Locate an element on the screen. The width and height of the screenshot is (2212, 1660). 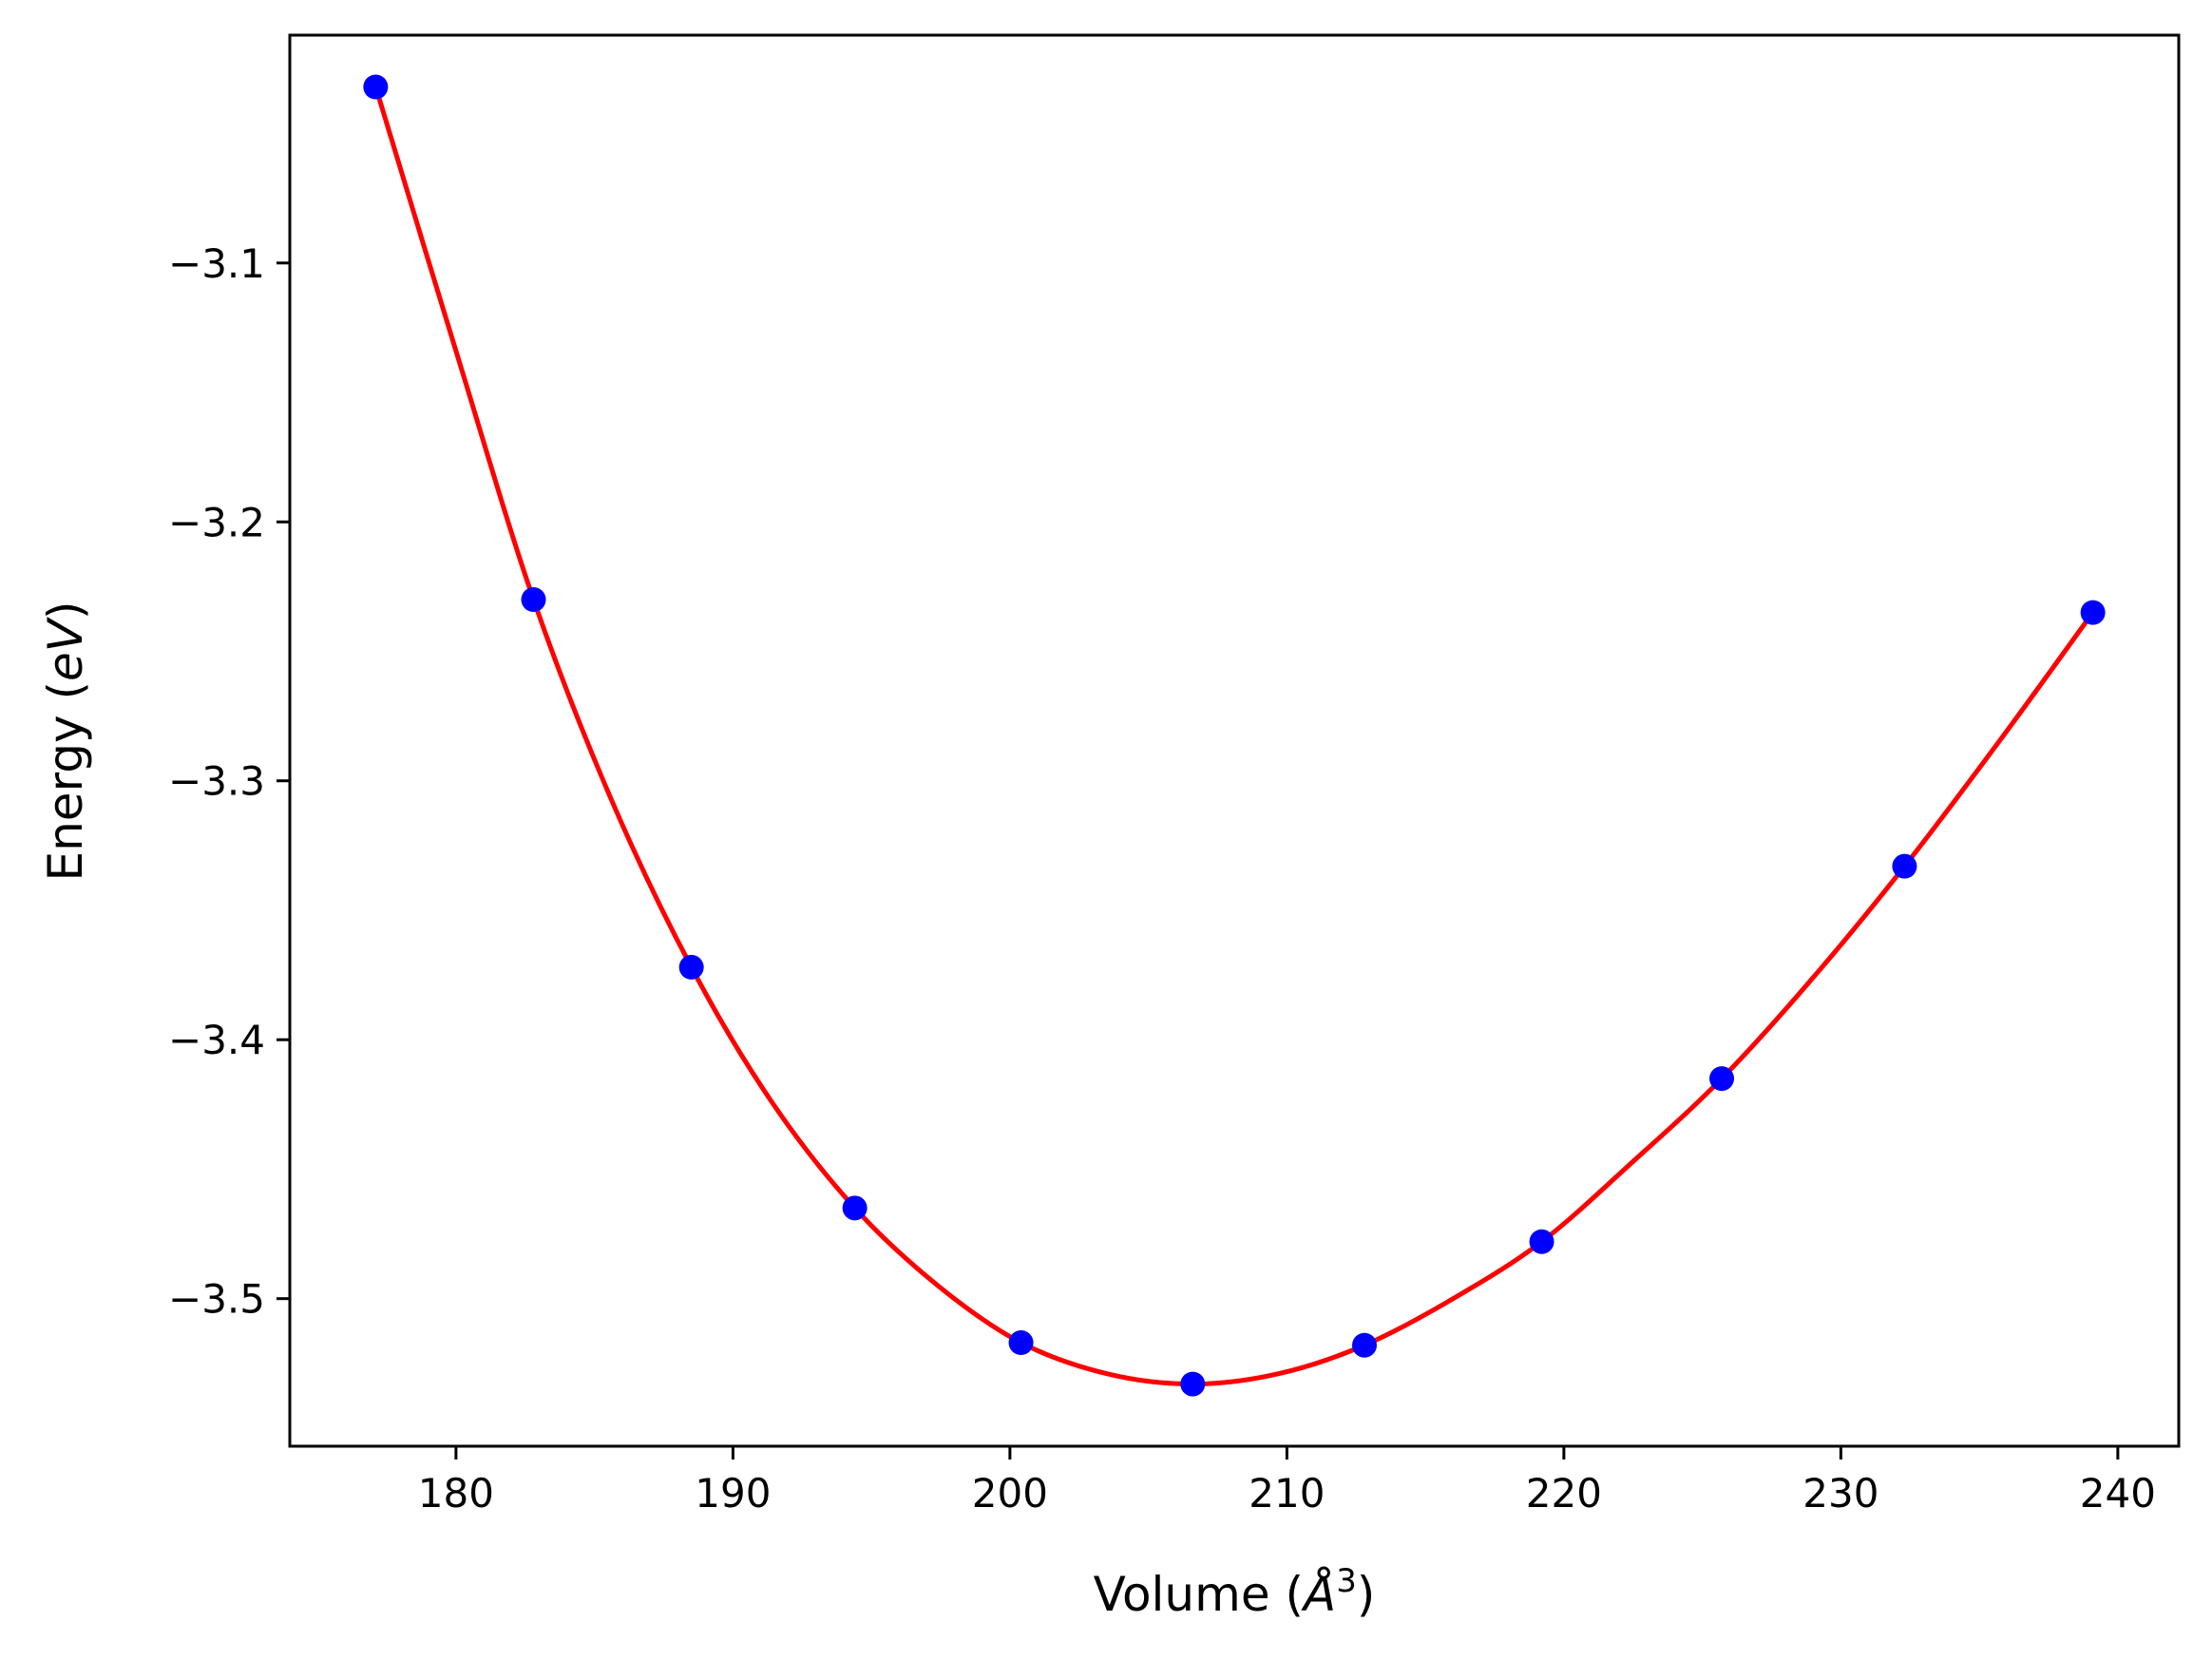
y-tick-label: −3.5 is located at coordinates (216, 1299).